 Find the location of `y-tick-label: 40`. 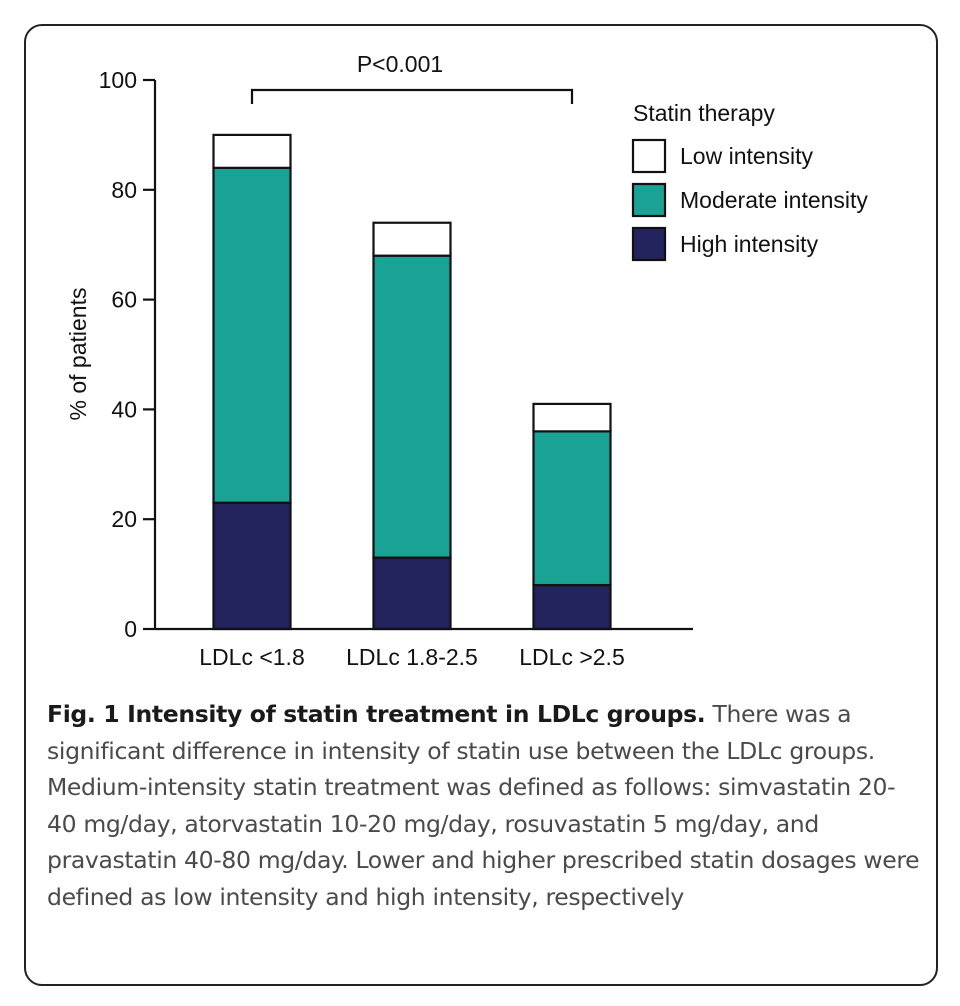

y-tick-label: 40 is located at coordinates (124, 409).